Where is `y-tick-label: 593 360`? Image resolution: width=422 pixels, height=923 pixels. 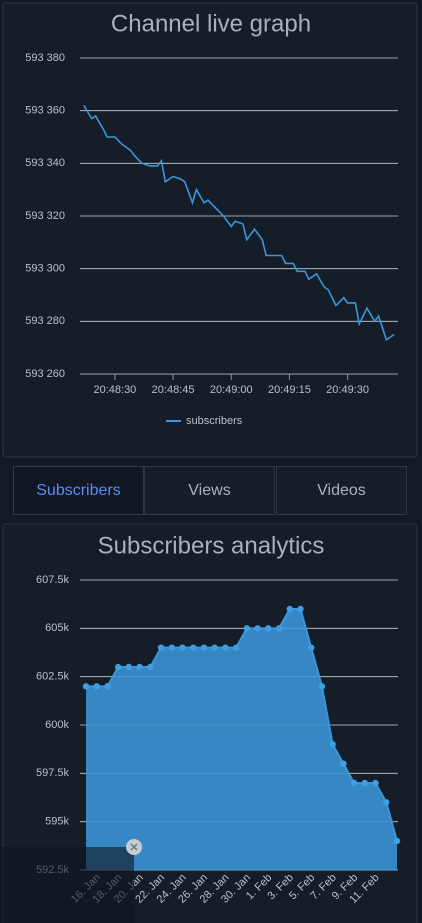
y-tick-label: 593 360 is located at coordinates (45, 111).